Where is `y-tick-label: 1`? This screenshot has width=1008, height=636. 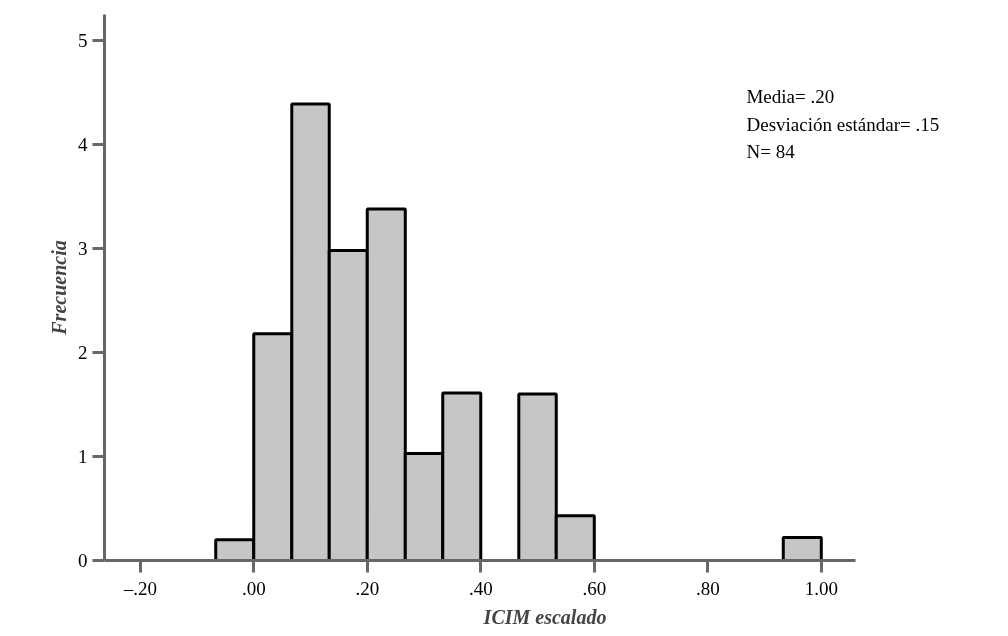
y-tick-label: 1 is located at coordinates (83, 456).